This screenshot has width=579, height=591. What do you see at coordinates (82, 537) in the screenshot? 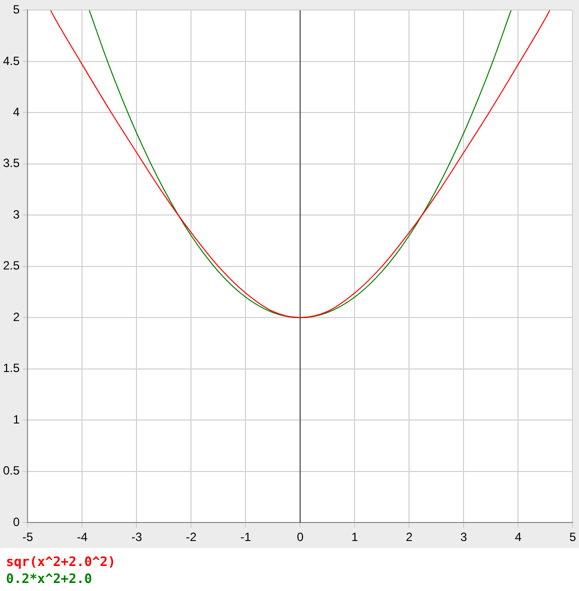
I see `x-tick-label: -4` at bounding box center [82, 537].